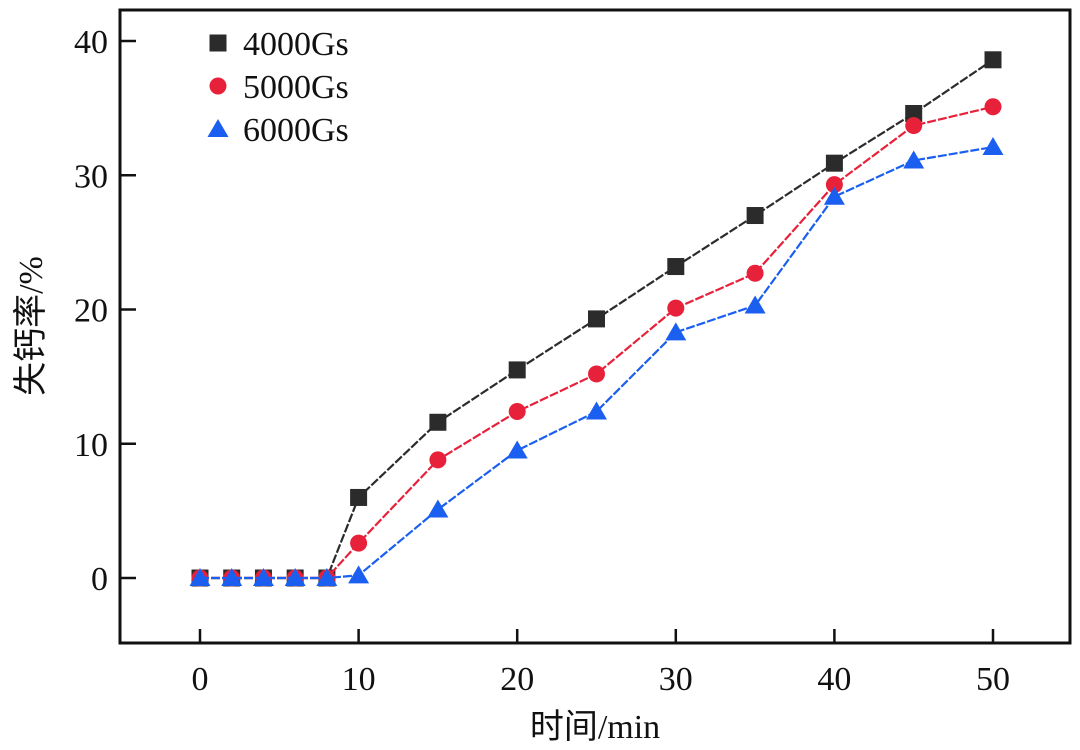  Describe the element at coordinates (296, 87) in the screenshot. I see `legend-label: 5000Gs` at that location.